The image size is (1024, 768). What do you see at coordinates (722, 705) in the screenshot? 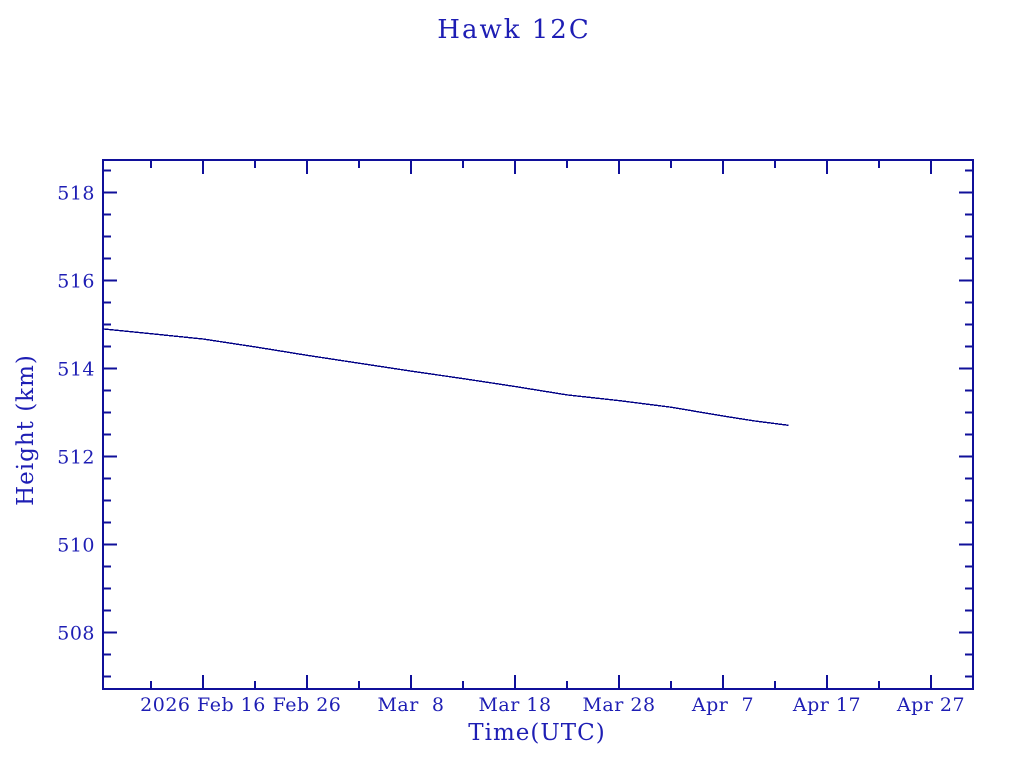
I see `x-tick-label: Apr 7` at bounding box center [722, 705].